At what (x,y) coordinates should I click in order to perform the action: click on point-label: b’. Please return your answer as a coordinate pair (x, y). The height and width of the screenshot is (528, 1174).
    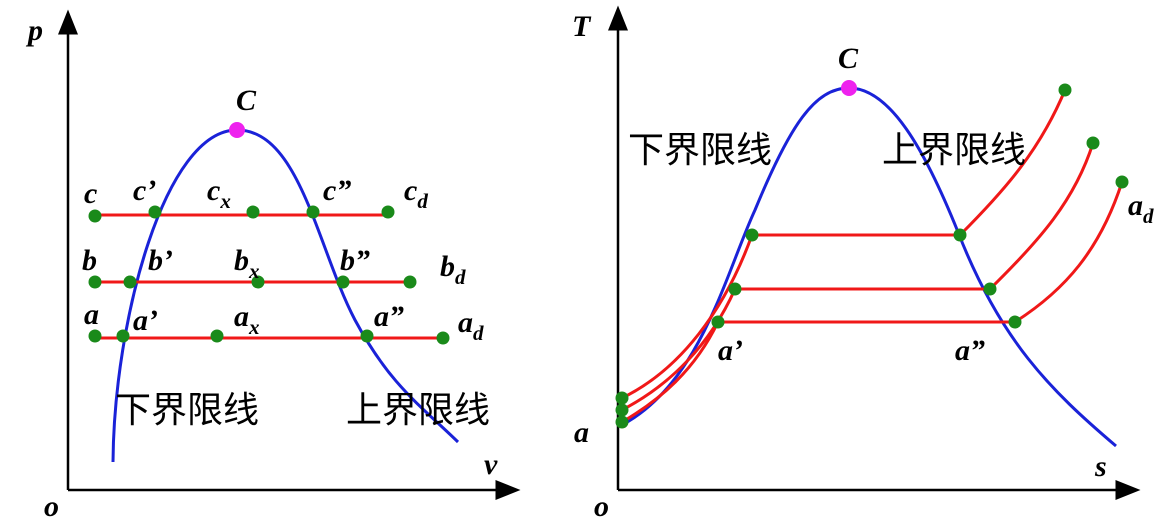
    Looking at the image, I should click on (160, 260).